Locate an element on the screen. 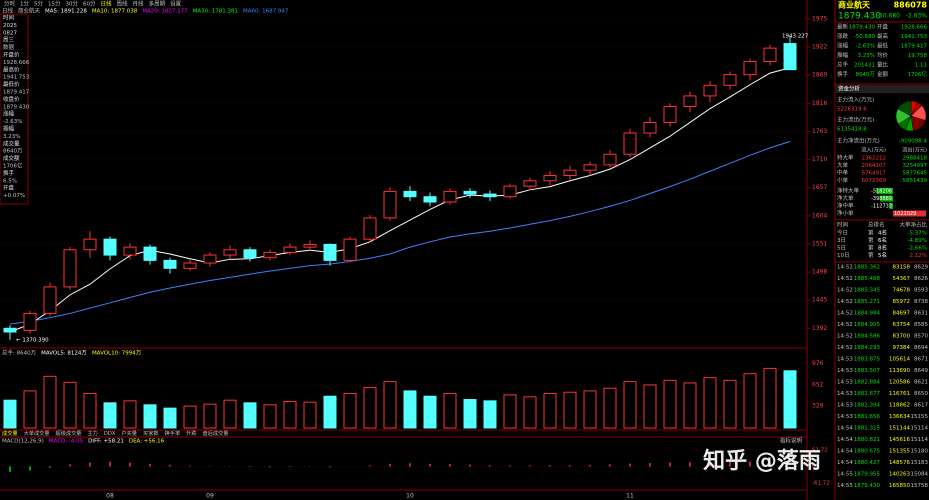  sidebar-item: 6.5% is located at coordinates (10, 181).